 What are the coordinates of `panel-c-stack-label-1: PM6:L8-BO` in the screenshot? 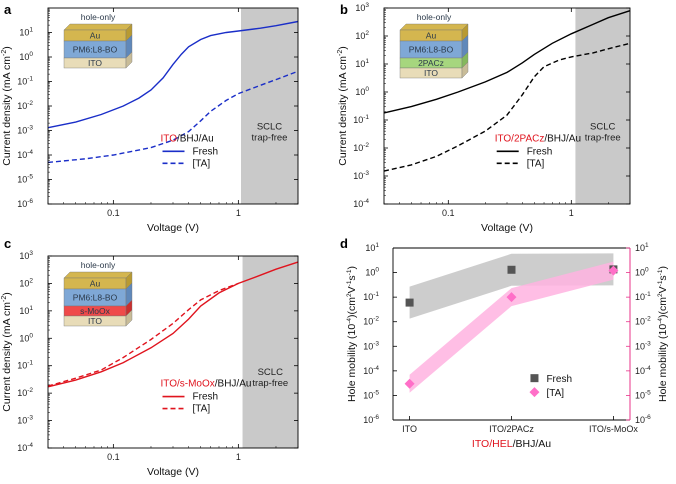 It's located at (95, 298).